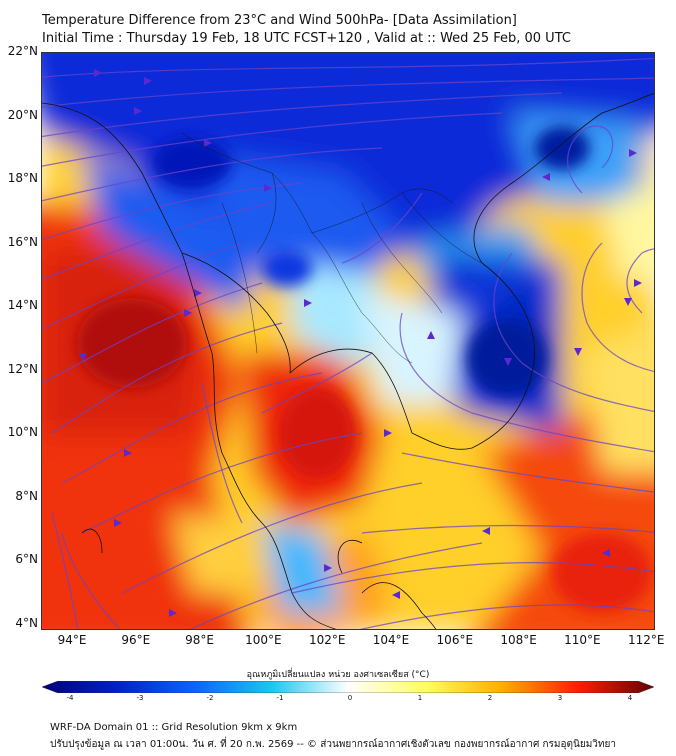 Image resolution: width=676 pixels, height=756 pixels. What do you see at coordinates (210, 698) in the screenshot?
I see `colorbar-tick: -2` at bounding box center [210, 698].